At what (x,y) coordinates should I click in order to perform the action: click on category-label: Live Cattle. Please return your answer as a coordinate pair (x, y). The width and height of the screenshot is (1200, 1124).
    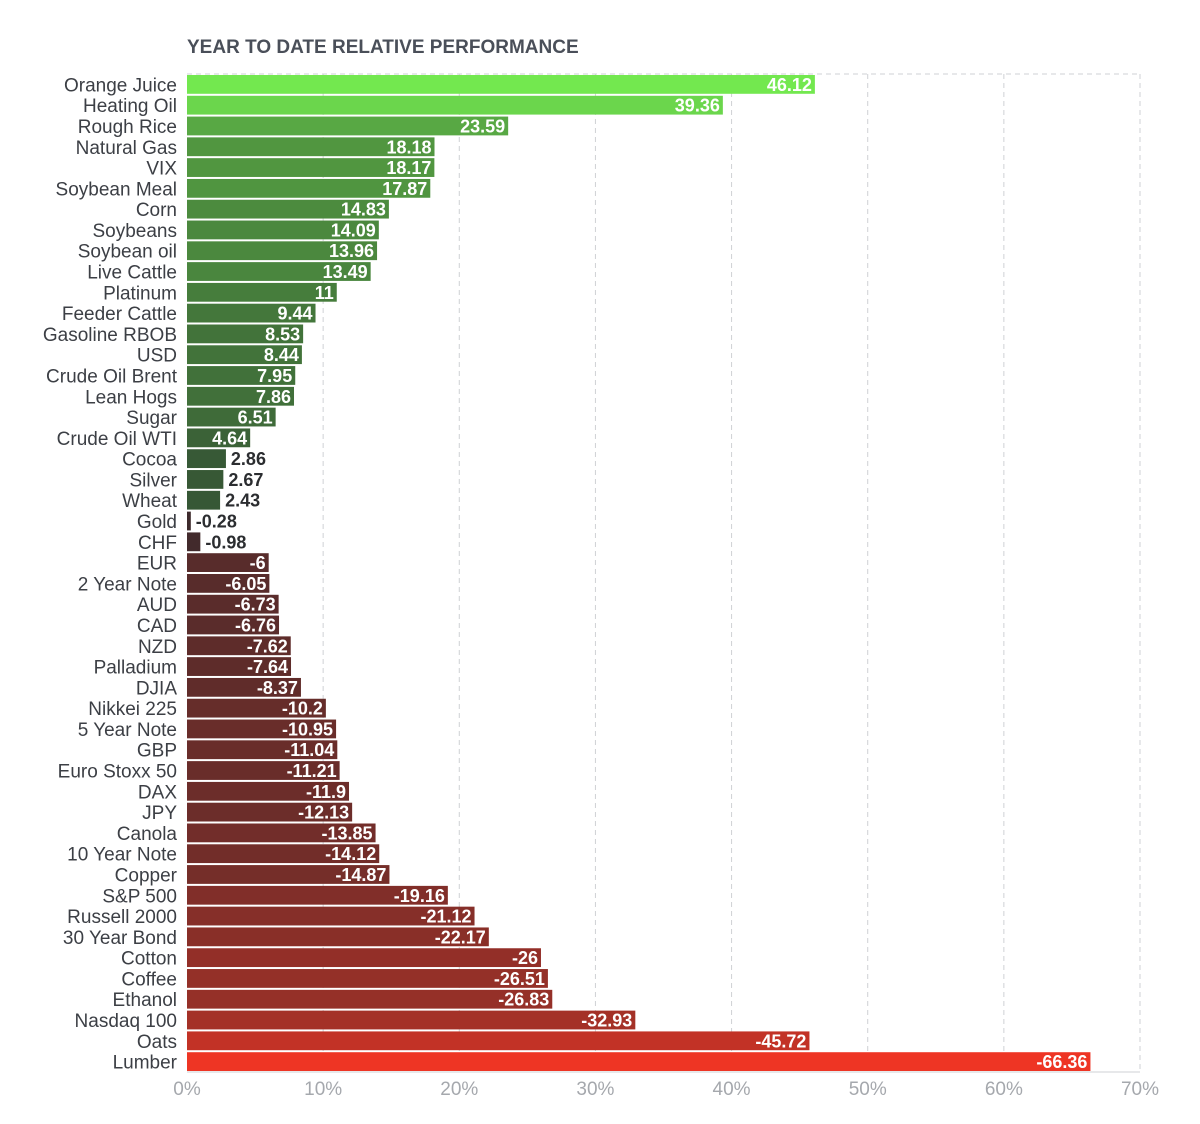
    Looking at the image, I should click on (132, 273).